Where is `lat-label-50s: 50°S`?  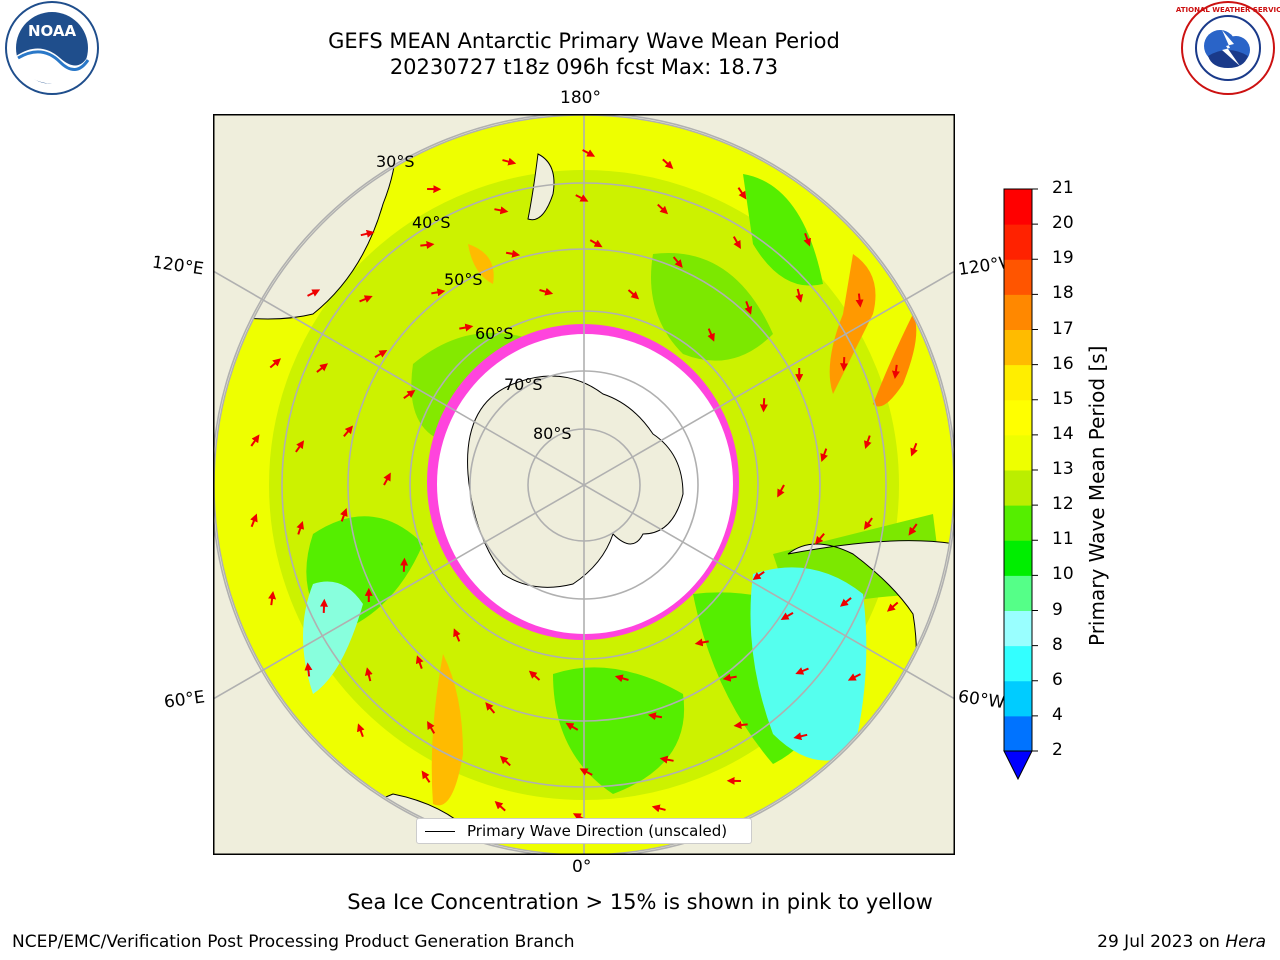
lat-label-50s: 50°S is located at coordinates (463, 279).